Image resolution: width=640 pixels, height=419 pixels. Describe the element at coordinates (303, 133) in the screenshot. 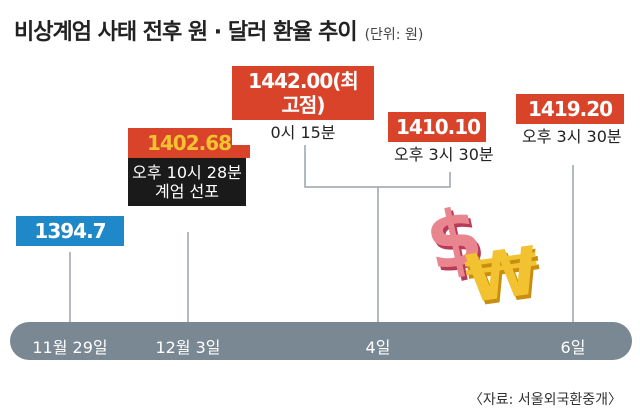

I see `time-note: 0시 15분` at that location.